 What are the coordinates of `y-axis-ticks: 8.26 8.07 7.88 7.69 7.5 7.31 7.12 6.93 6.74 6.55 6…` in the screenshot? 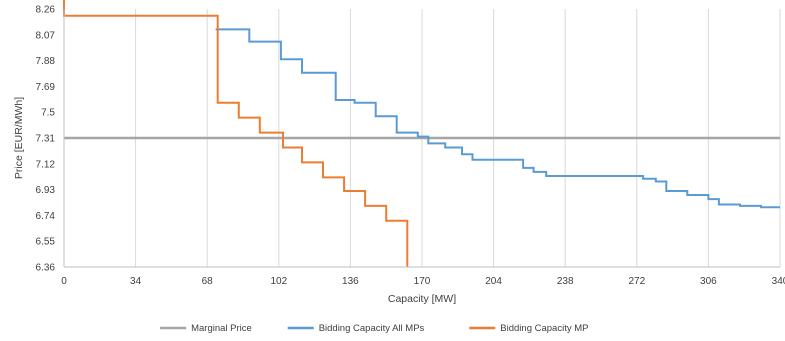 It's located at (46, 139).